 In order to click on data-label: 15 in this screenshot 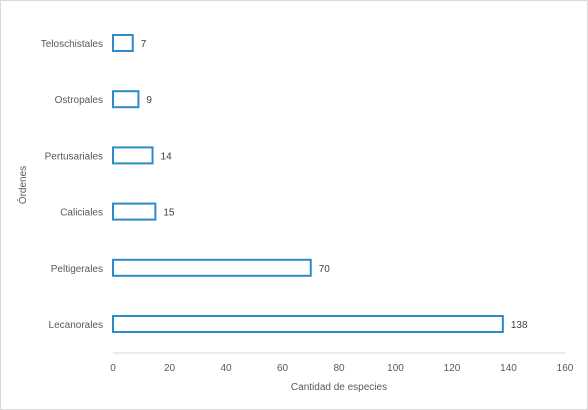, I will do `click(169, 213)`.